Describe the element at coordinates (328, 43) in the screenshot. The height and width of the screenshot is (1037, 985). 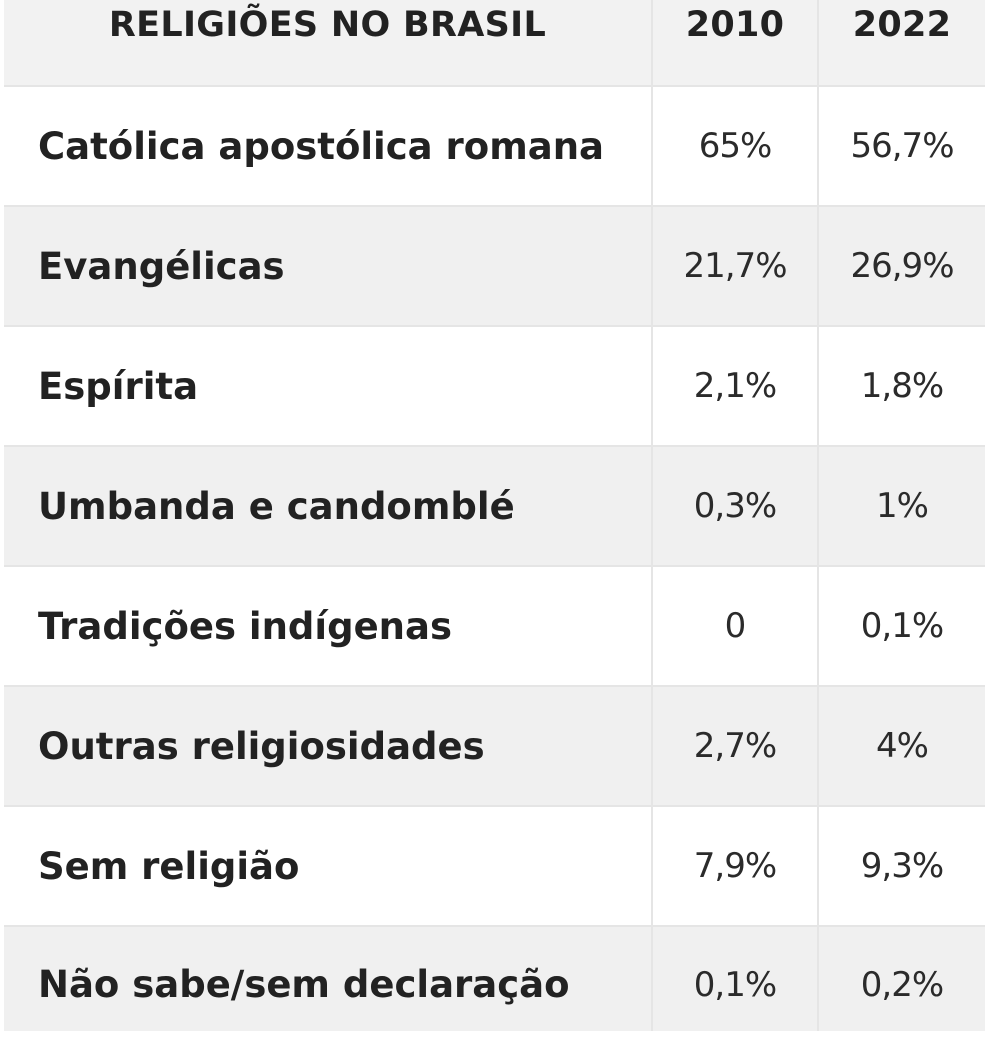
I see `header-religion: RELIGIÕES NO BRASIL` at that location.